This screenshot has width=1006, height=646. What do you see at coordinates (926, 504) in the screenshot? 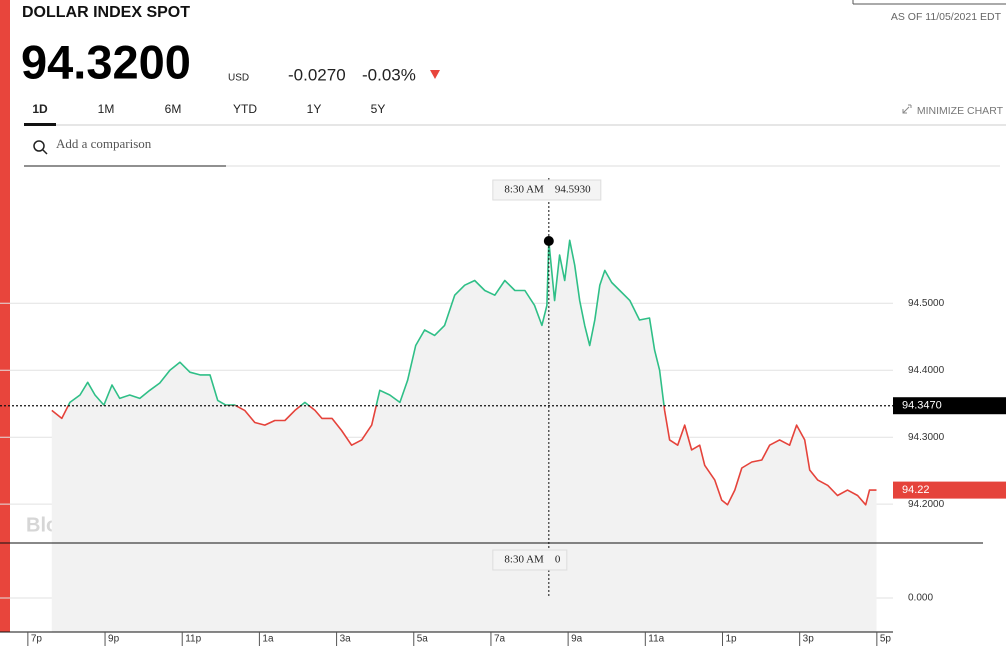
I see `y-tick-label: 94.2000` at bounding box center [926, 504].